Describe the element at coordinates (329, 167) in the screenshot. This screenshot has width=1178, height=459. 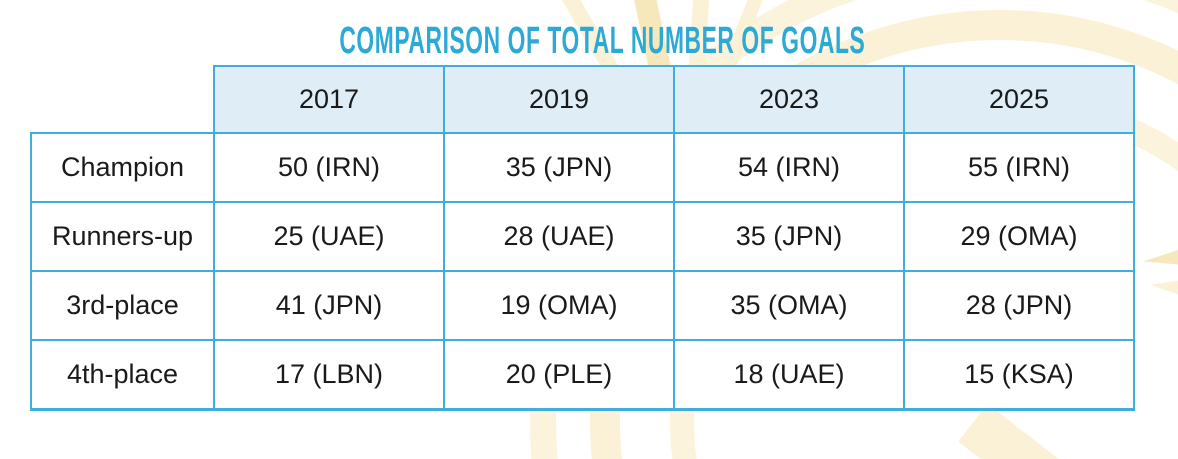
I see `cell-champion-2017: 50 (IRN)` at that location.